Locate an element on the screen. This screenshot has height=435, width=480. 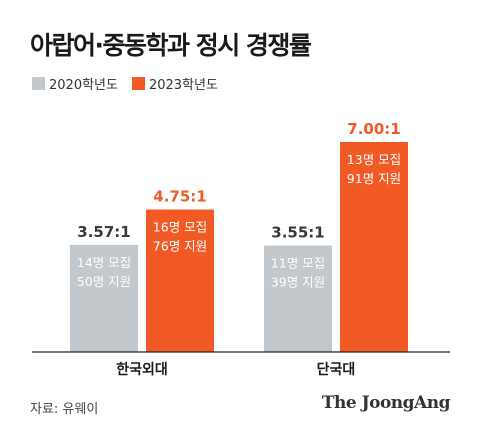
legend: 2020학년도 2023학년도 is located at coordinates (132, 83).